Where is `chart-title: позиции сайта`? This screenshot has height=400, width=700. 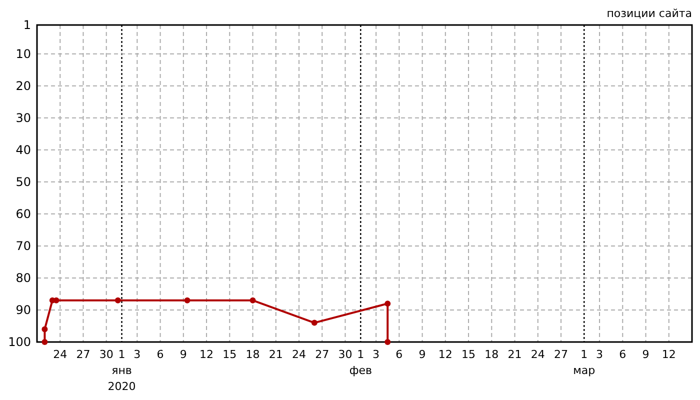
chart-title: позиции сайта is located at coordinates (649, 13).